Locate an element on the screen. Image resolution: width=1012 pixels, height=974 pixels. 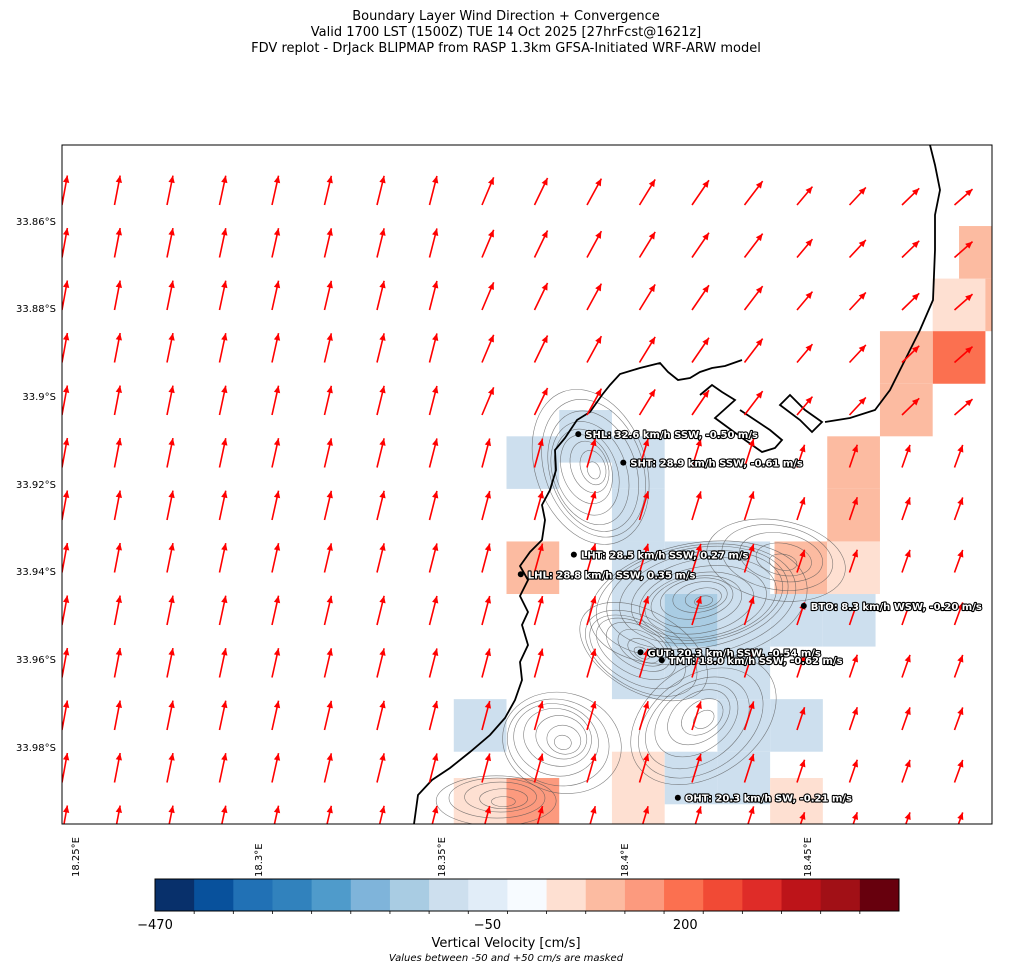
station-label: TMT: 18.0 km/h SSW, -0.62 m/s is located at coordinates (756, 661).